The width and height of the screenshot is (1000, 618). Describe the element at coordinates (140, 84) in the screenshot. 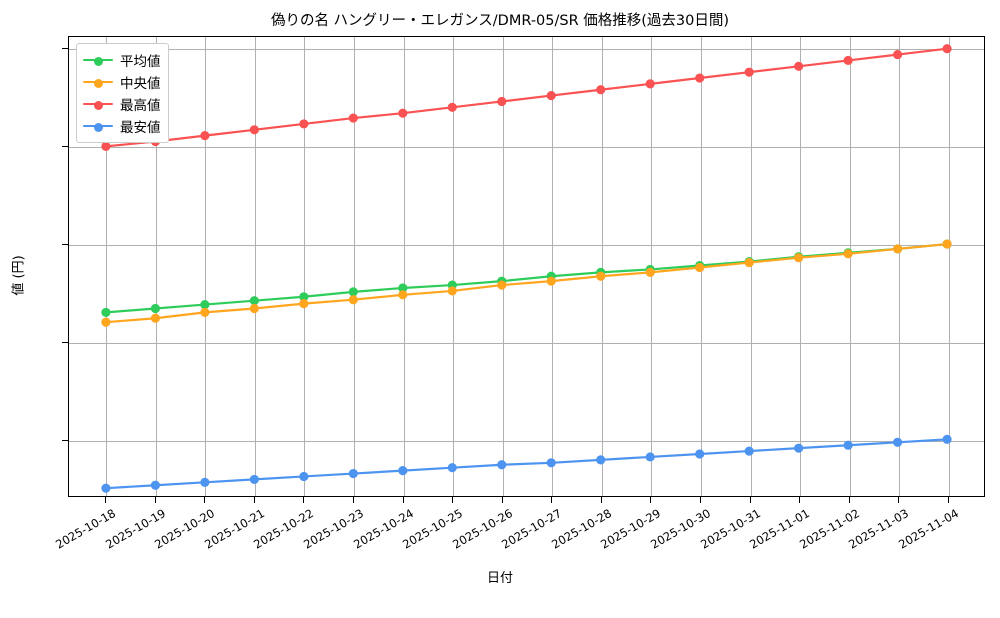

I see `legend-label: 中央値` at that location.